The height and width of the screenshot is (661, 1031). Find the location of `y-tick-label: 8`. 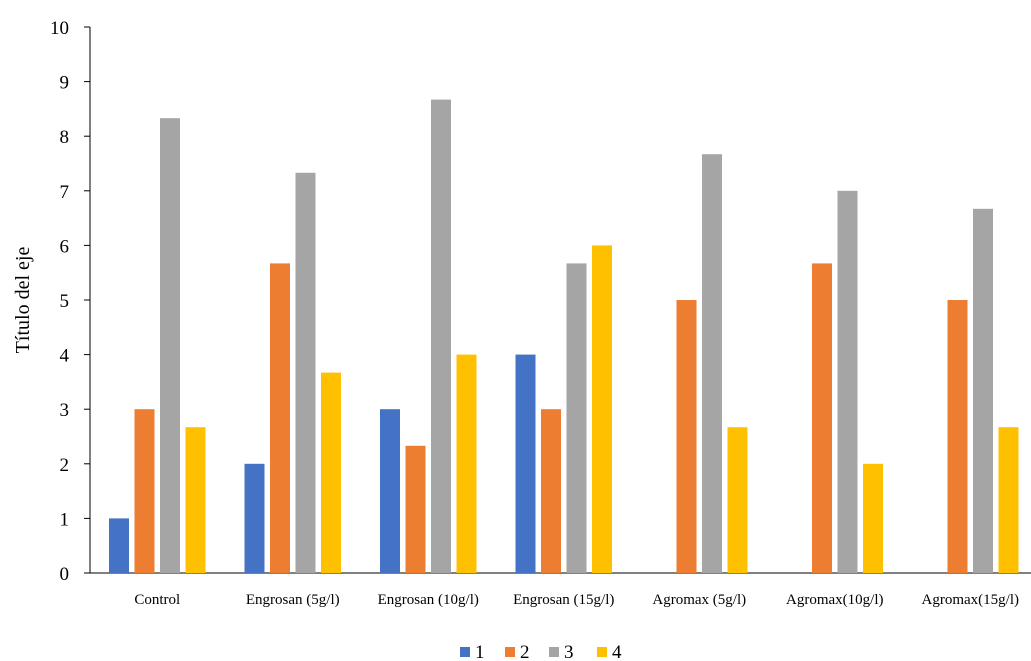

y-tick-label: 8 is located at coordinates (65, 137).